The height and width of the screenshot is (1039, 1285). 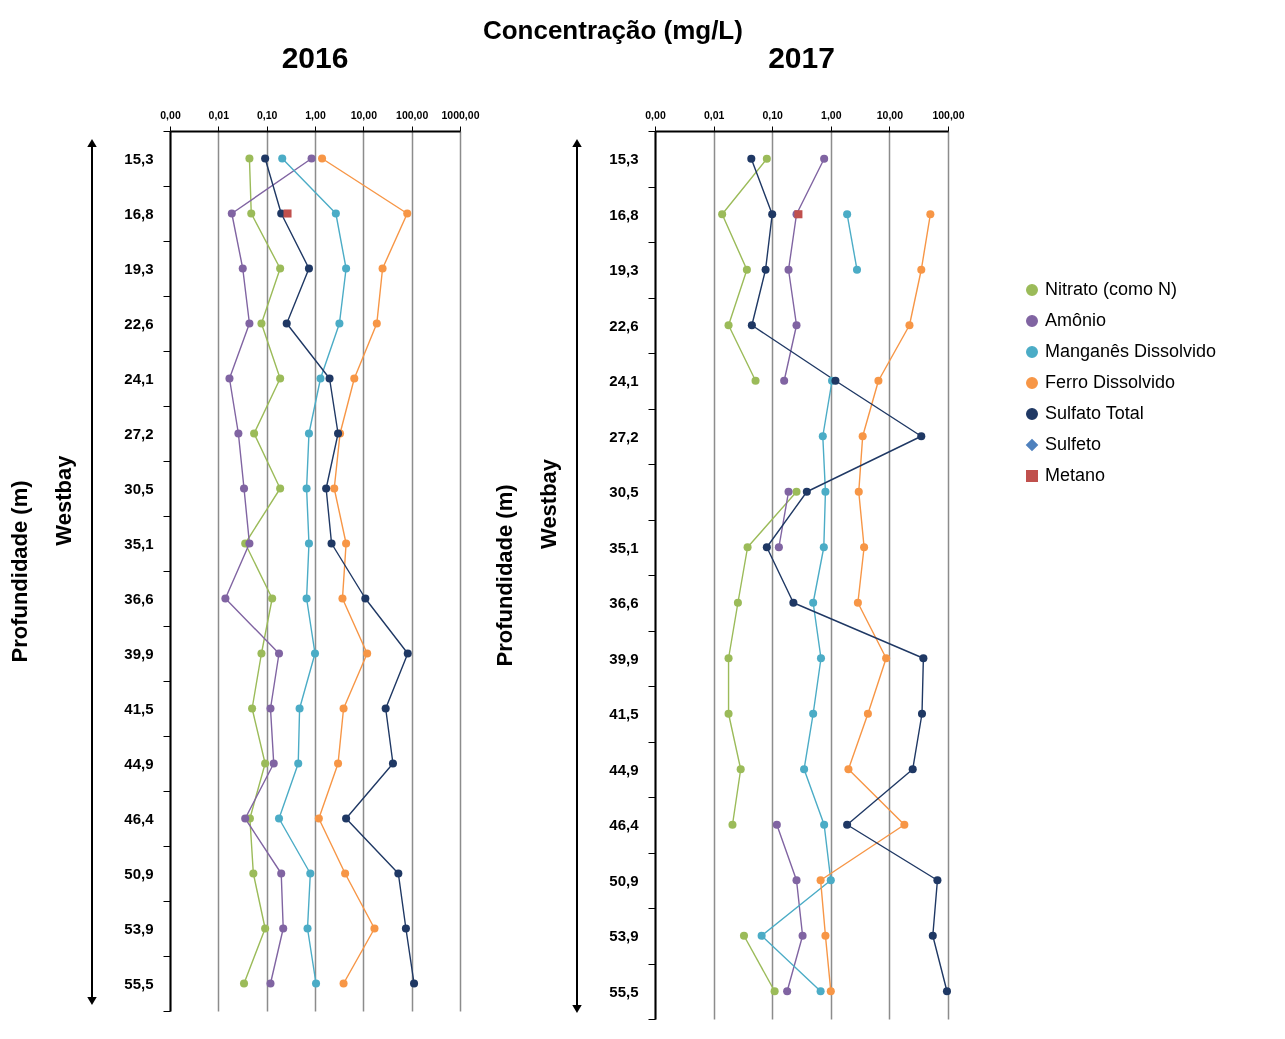 What do you see at coordinates (1076, 320) in the screenshot?
I see `legend-label: Amônio` at bounding box center [1076, 320].